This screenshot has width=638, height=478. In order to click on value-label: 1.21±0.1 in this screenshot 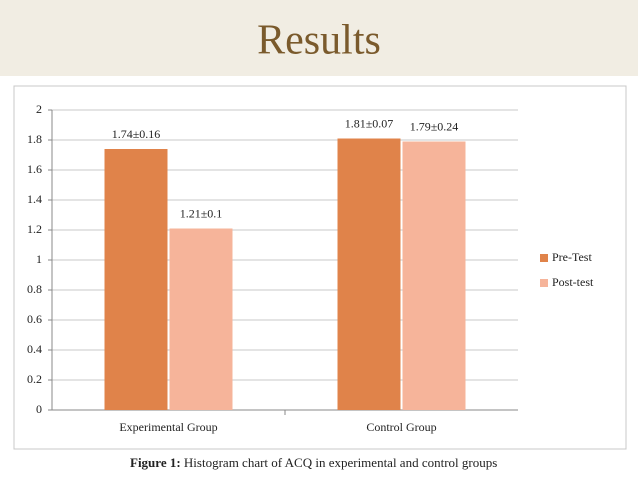, I will do `click(201, 213)`.